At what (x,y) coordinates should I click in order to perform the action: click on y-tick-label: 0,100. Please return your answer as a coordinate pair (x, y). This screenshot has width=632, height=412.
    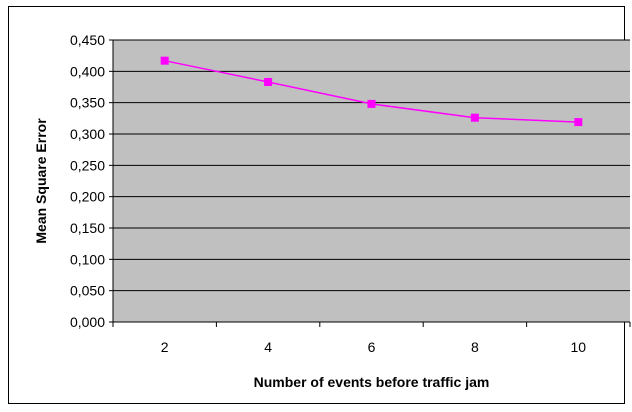
    Looking at the image, I should click on (87, 259).